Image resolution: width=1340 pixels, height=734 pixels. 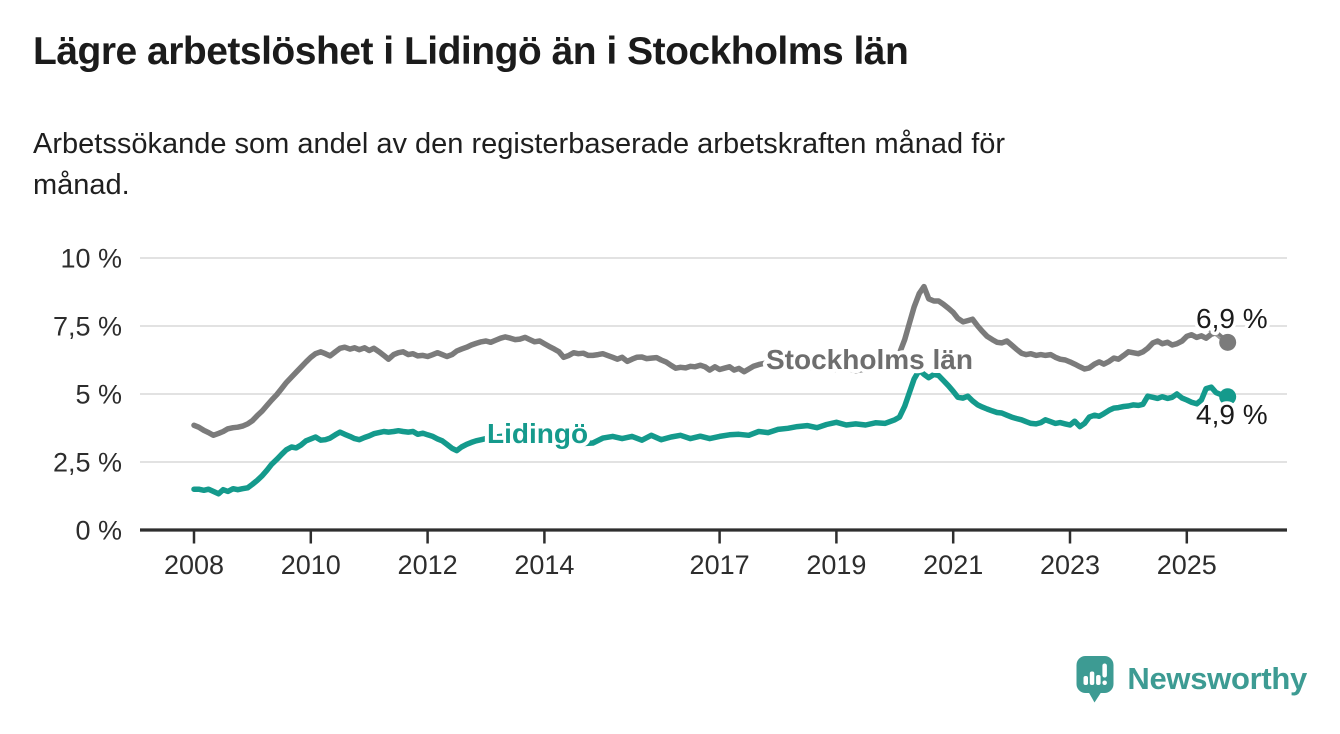 What do you see at coordinates (1232, 318) in the screenshot?
I see `value-label-stockholms-lan: 6,9 %` at bounding box center [1232, 318].